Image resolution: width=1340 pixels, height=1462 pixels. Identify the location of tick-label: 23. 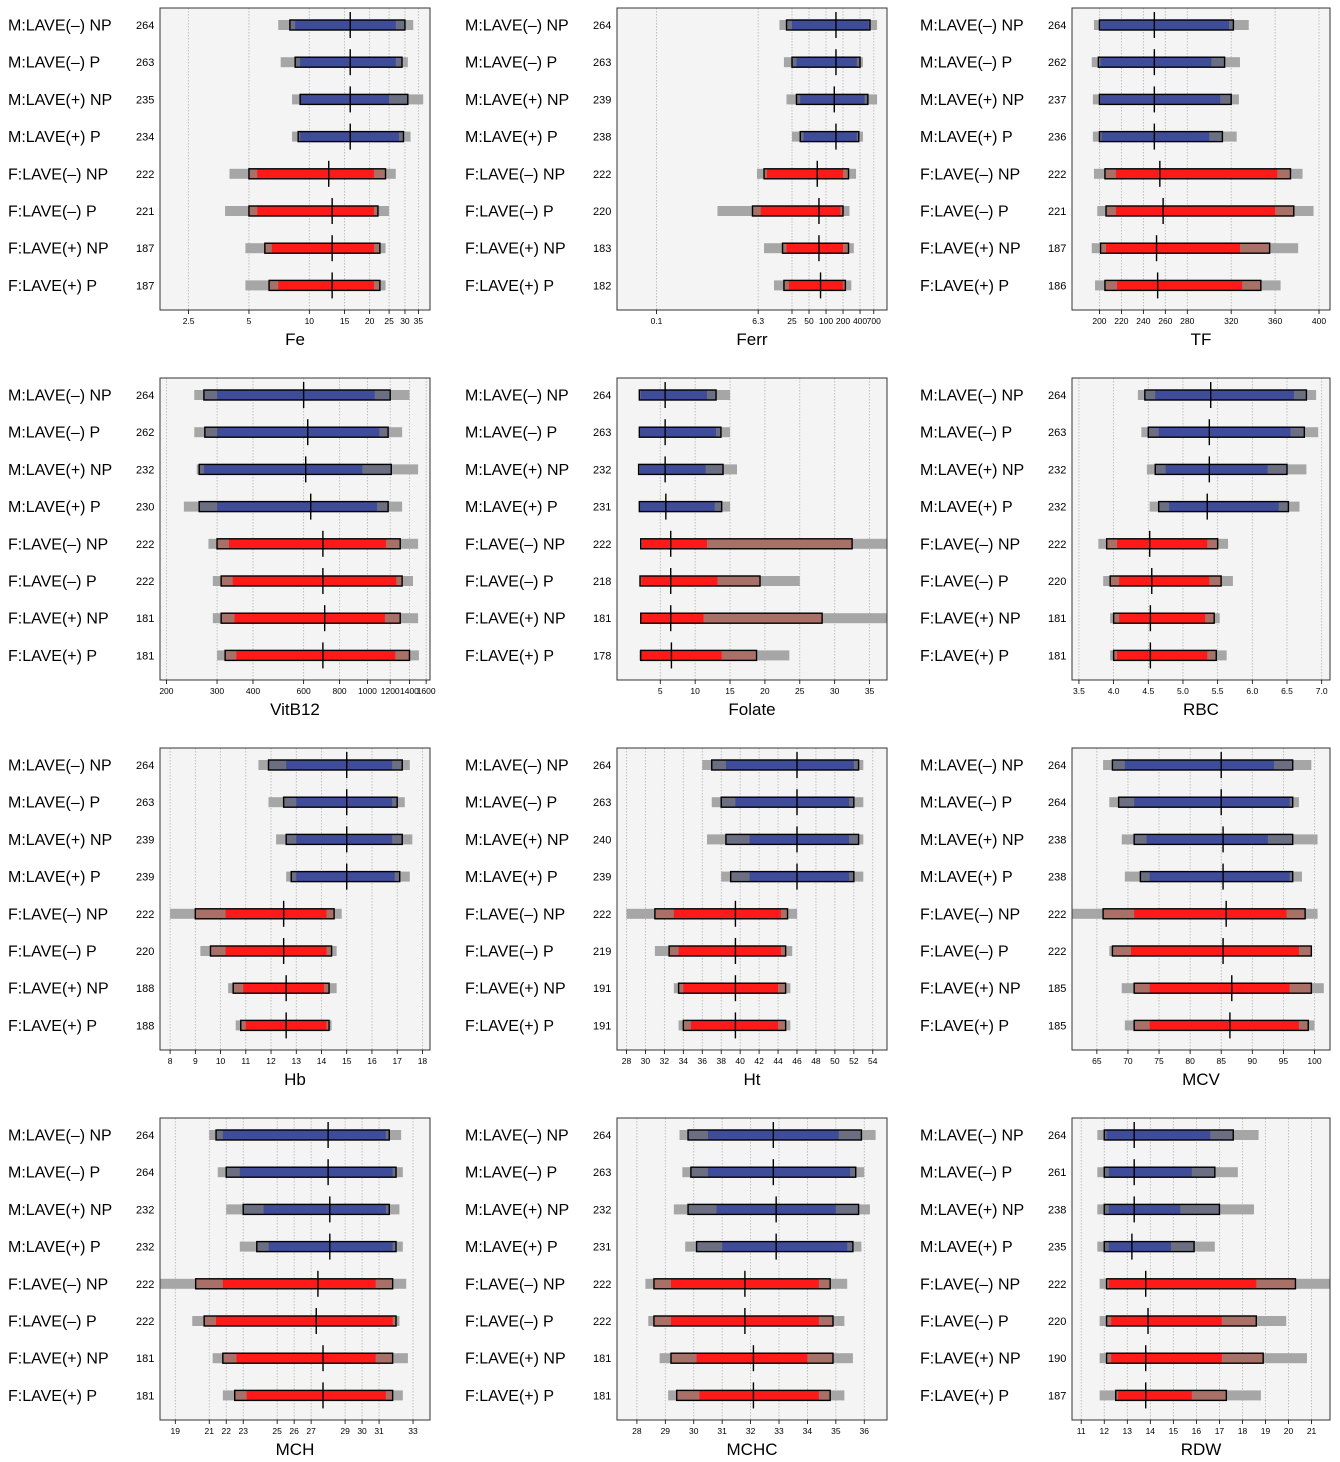
(243, 1431).